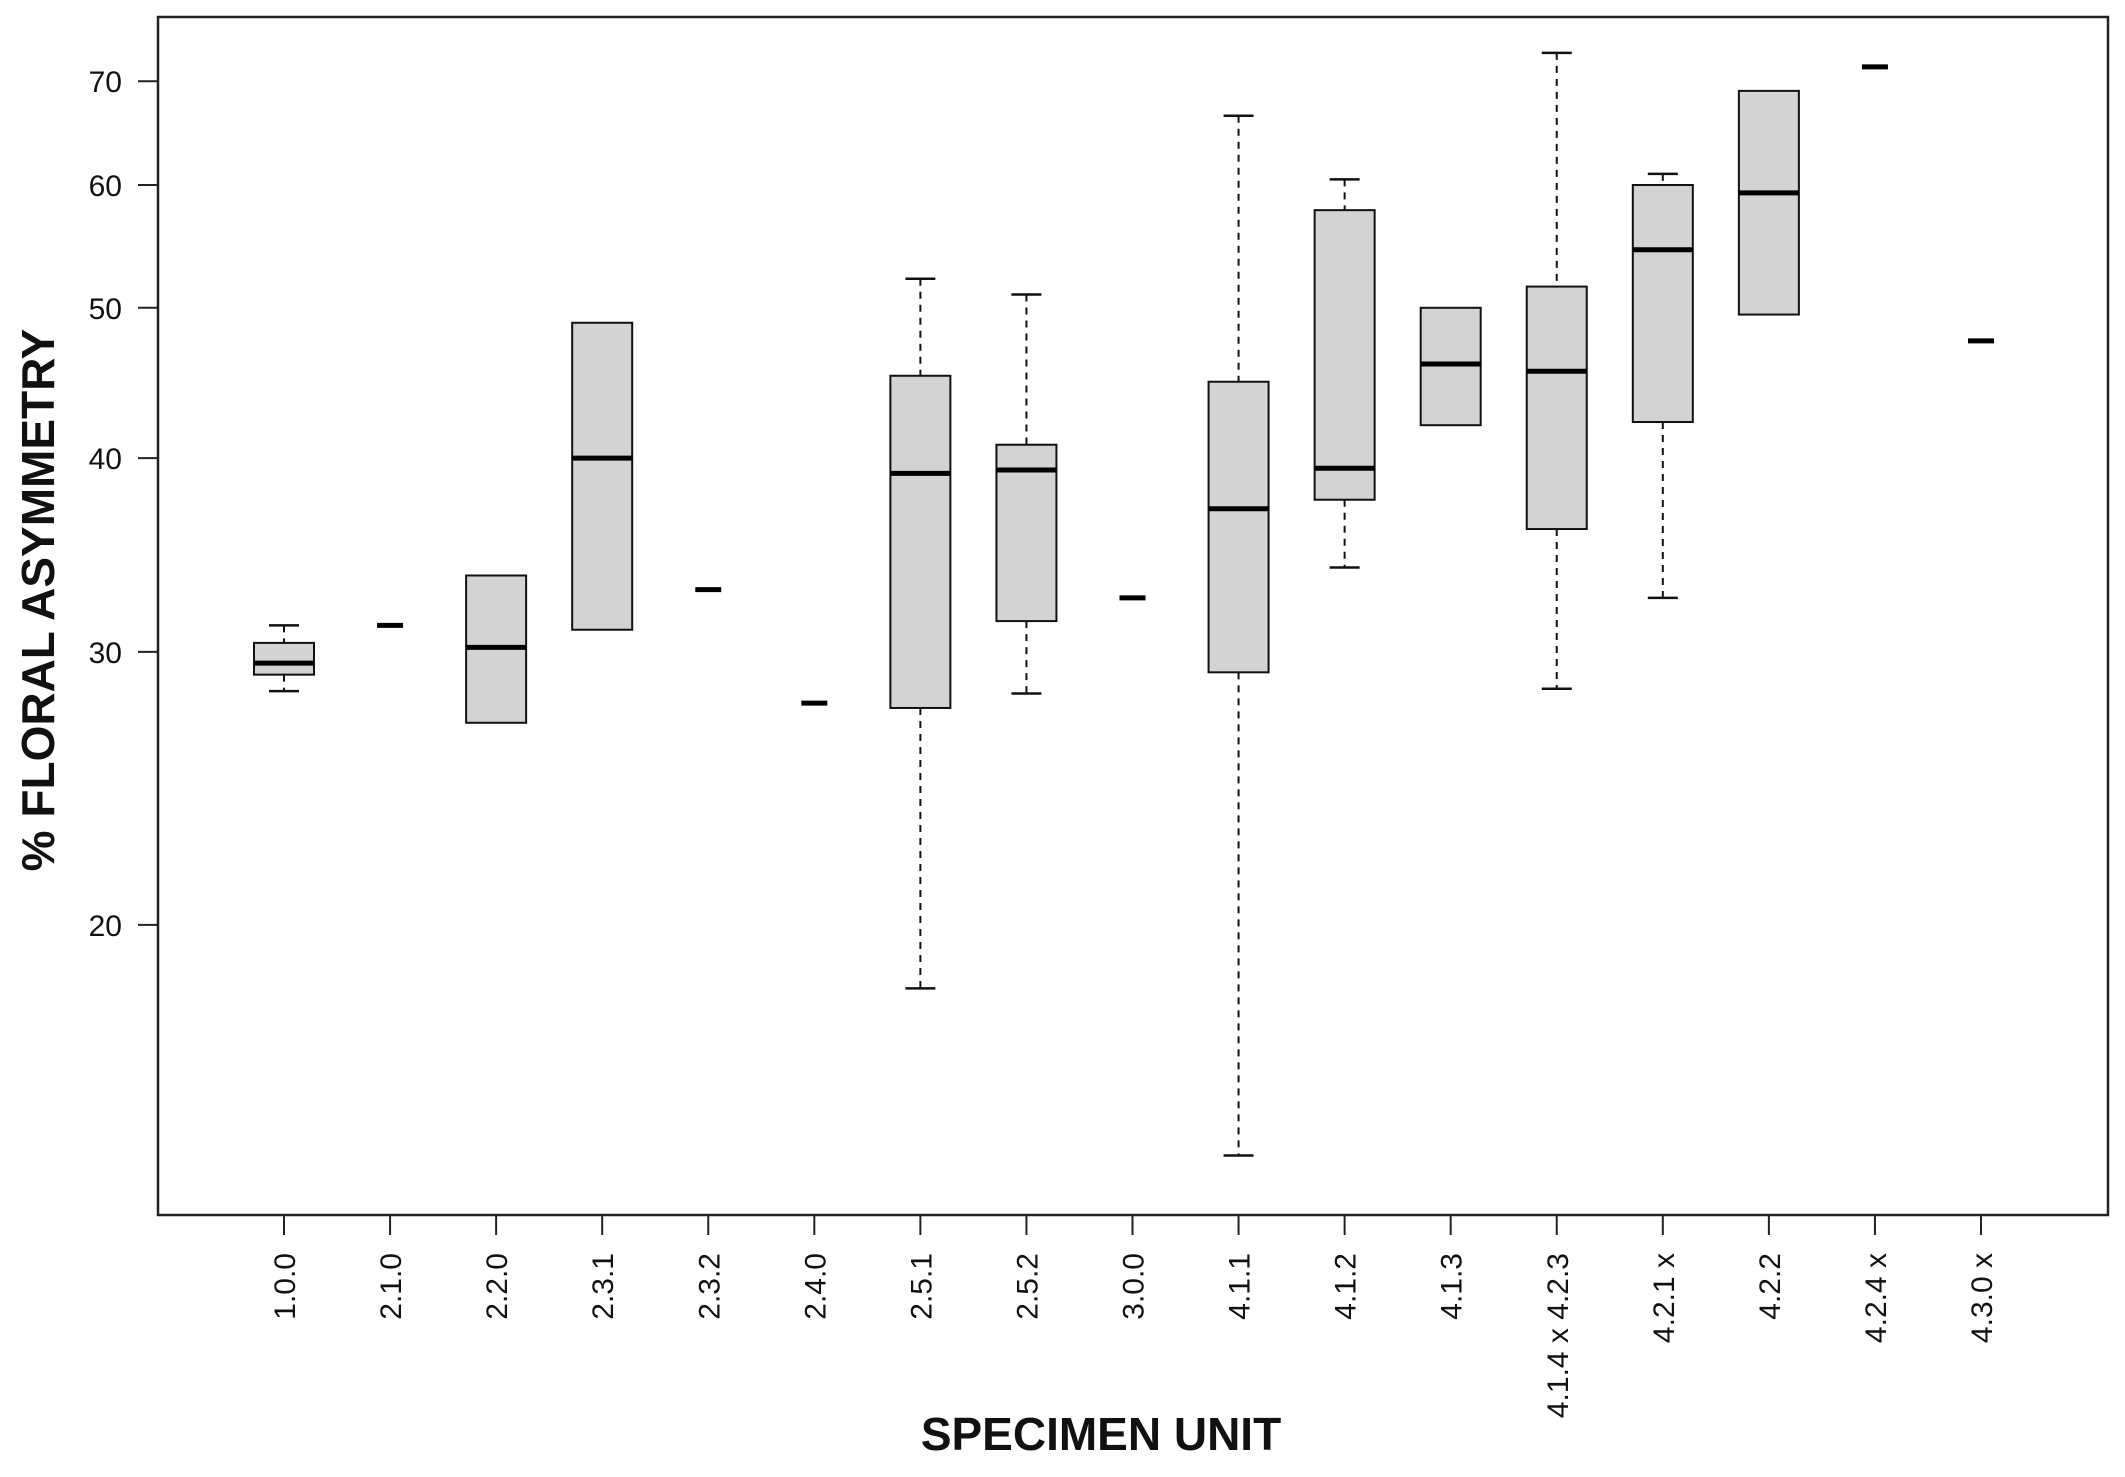 The image size is (2125, 1477). Describe the element at coordinates (38, 600) in the screenshot. I see `y-axis-title: % FLORAL ASYMMETRY` at that location.